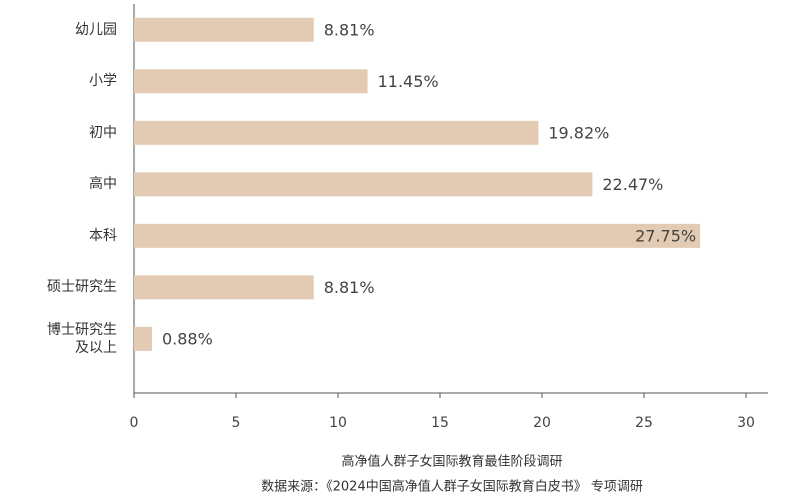 This screenshot has width=807, height=498. Describe the element at coordinates (103, 132) in the screenshot. I see `y-tick-label: 初中` at that location.